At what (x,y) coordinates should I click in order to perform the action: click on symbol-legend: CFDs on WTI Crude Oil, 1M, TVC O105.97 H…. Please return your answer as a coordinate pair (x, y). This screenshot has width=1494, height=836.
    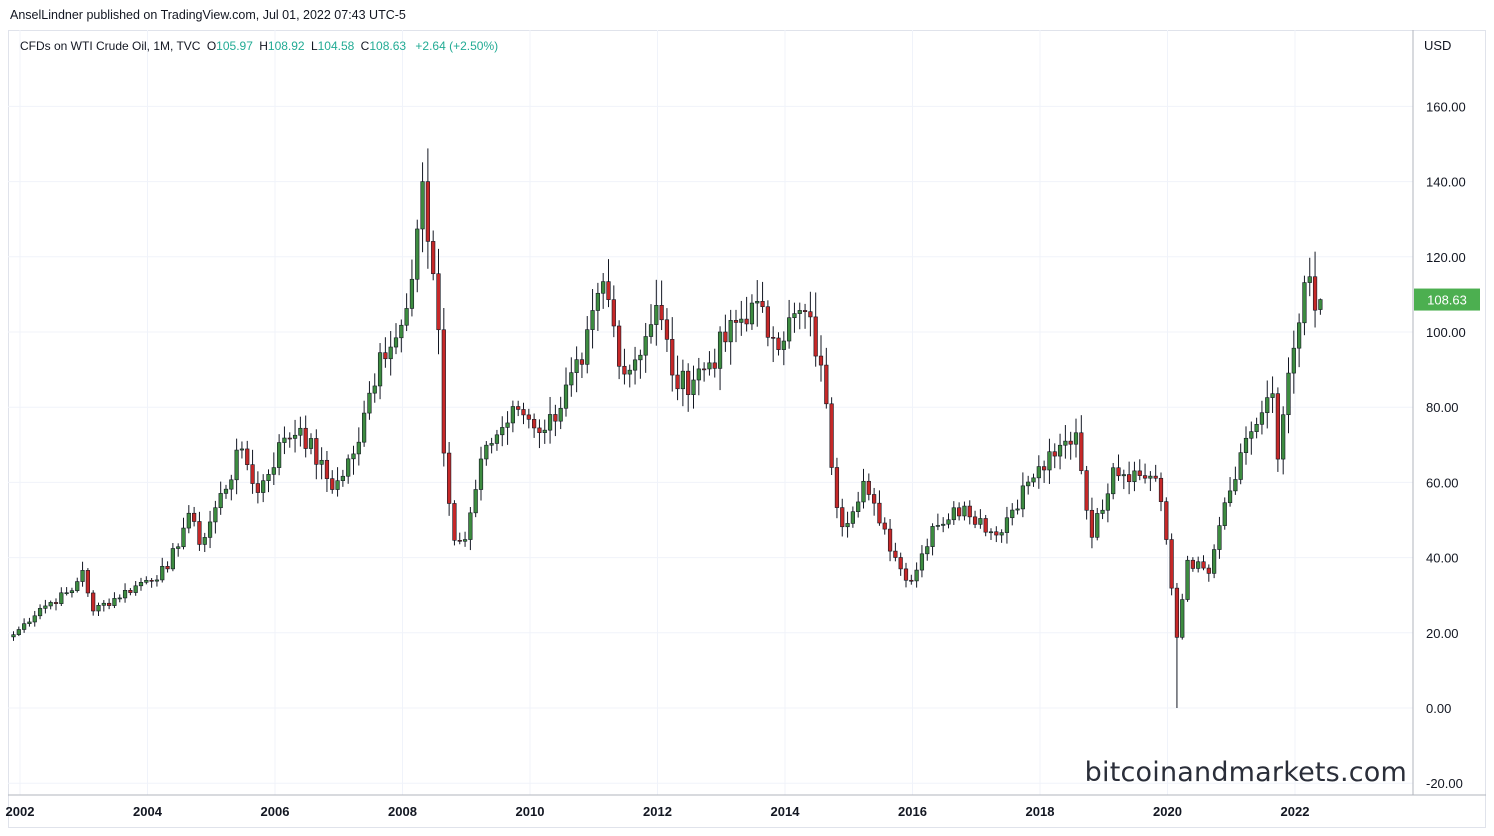
    Looking at the image, I should click on (259, 46).